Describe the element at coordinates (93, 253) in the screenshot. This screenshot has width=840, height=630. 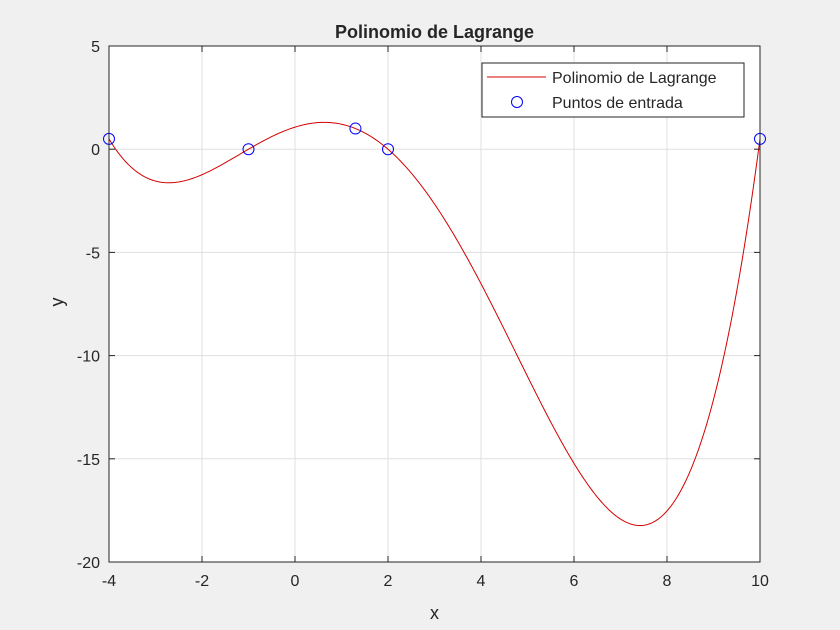
I see `y-tick-label: -5` at that location.